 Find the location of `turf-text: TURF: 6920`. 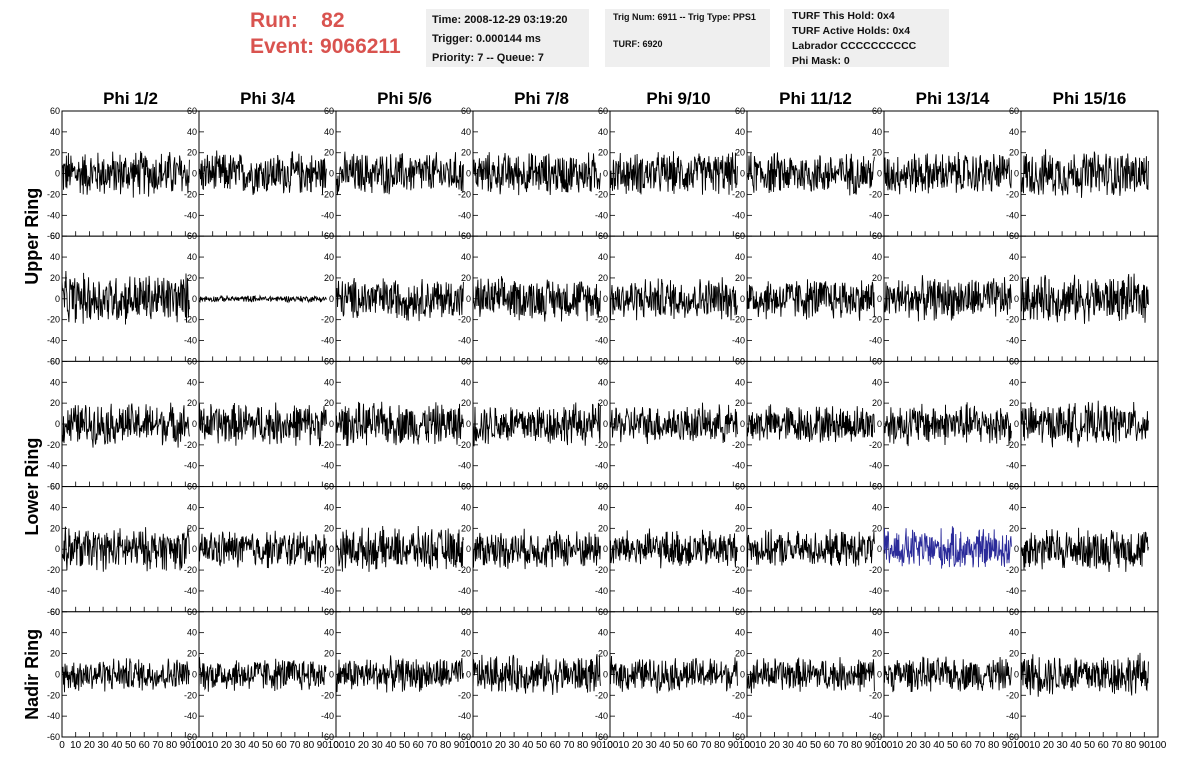

turf-text: TURF: 6920 is located at coordinates (638, 44).